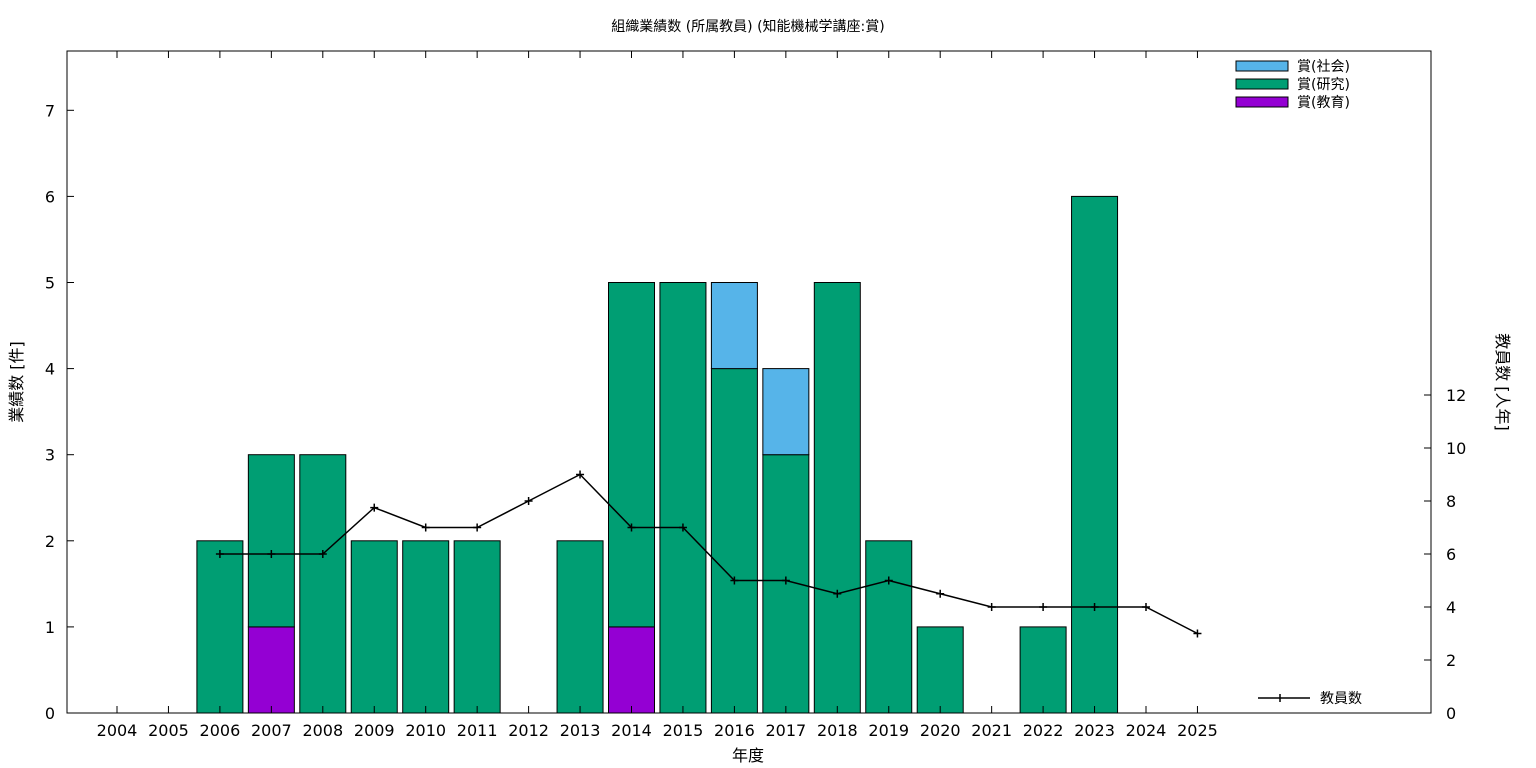  I want to click on faculty-point-2015, so click(682, 527).